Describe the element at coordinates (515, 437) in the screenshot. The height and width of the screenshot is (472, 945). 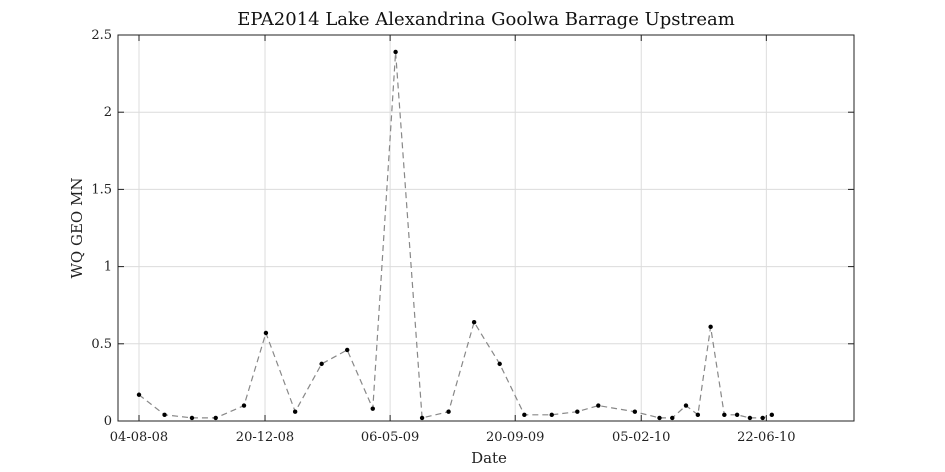
I see `x-tick-label: 20-09-09` at that location.